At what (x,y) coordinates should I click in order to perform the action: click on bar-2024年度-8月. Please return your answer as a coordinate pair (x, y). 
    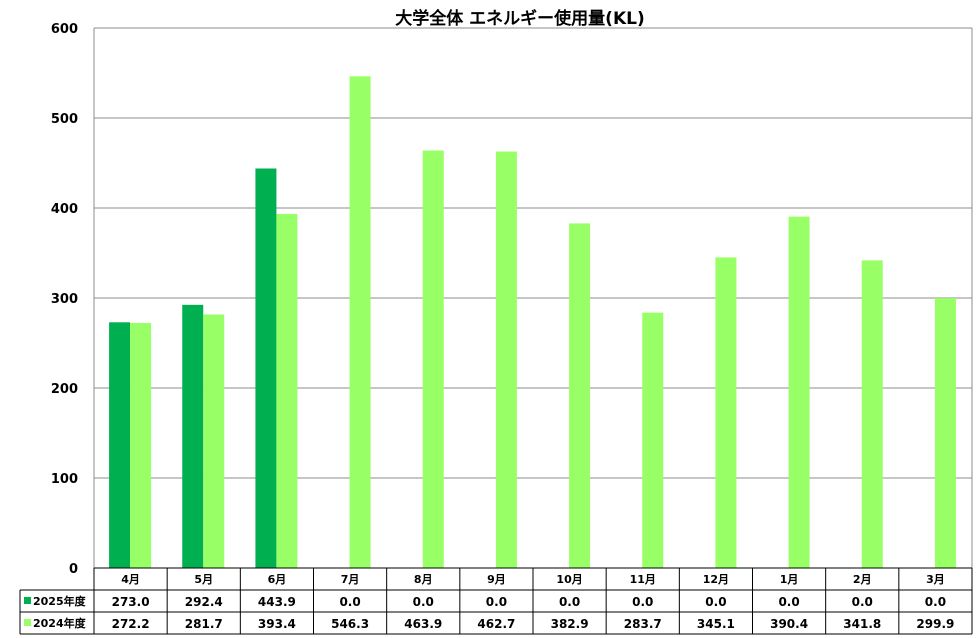
    Looking at the image, I should click on (433, 359).